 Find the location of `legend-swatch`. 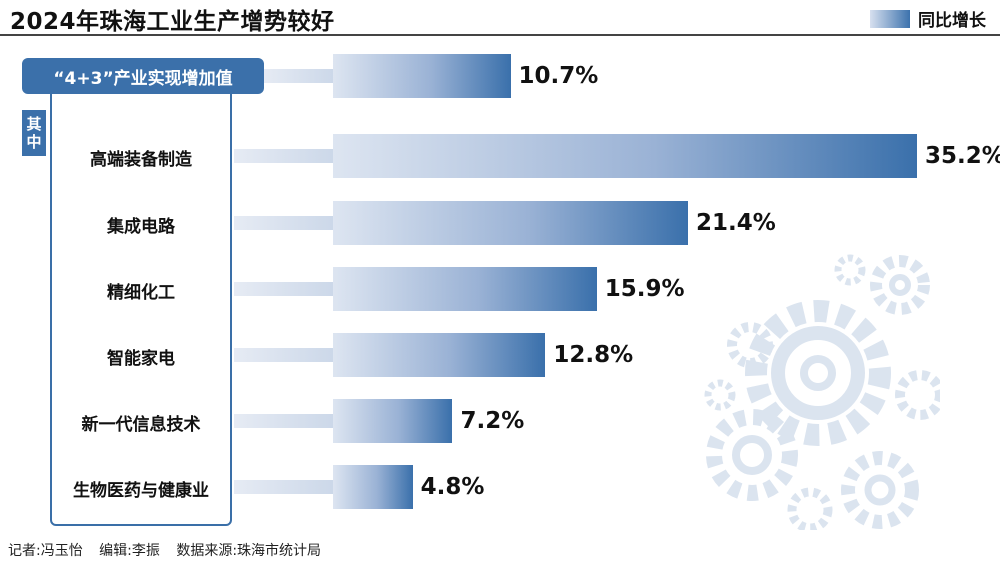

legend-swatch is located at coordinates (890, 18).